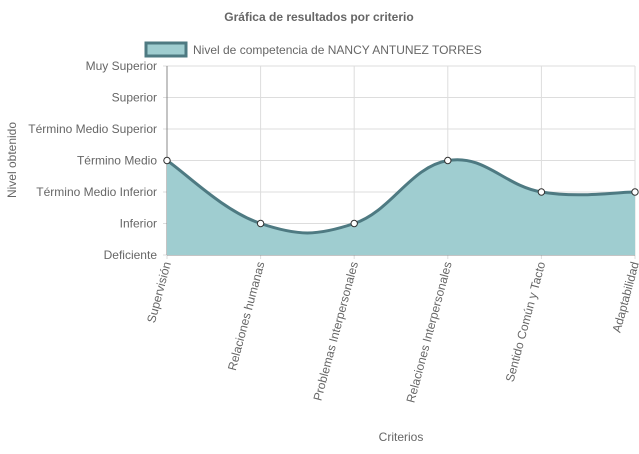  Describe the element at coordinates (121, 66) in the screenshot. I see `y-tick-label: Muy Superior` at that location.